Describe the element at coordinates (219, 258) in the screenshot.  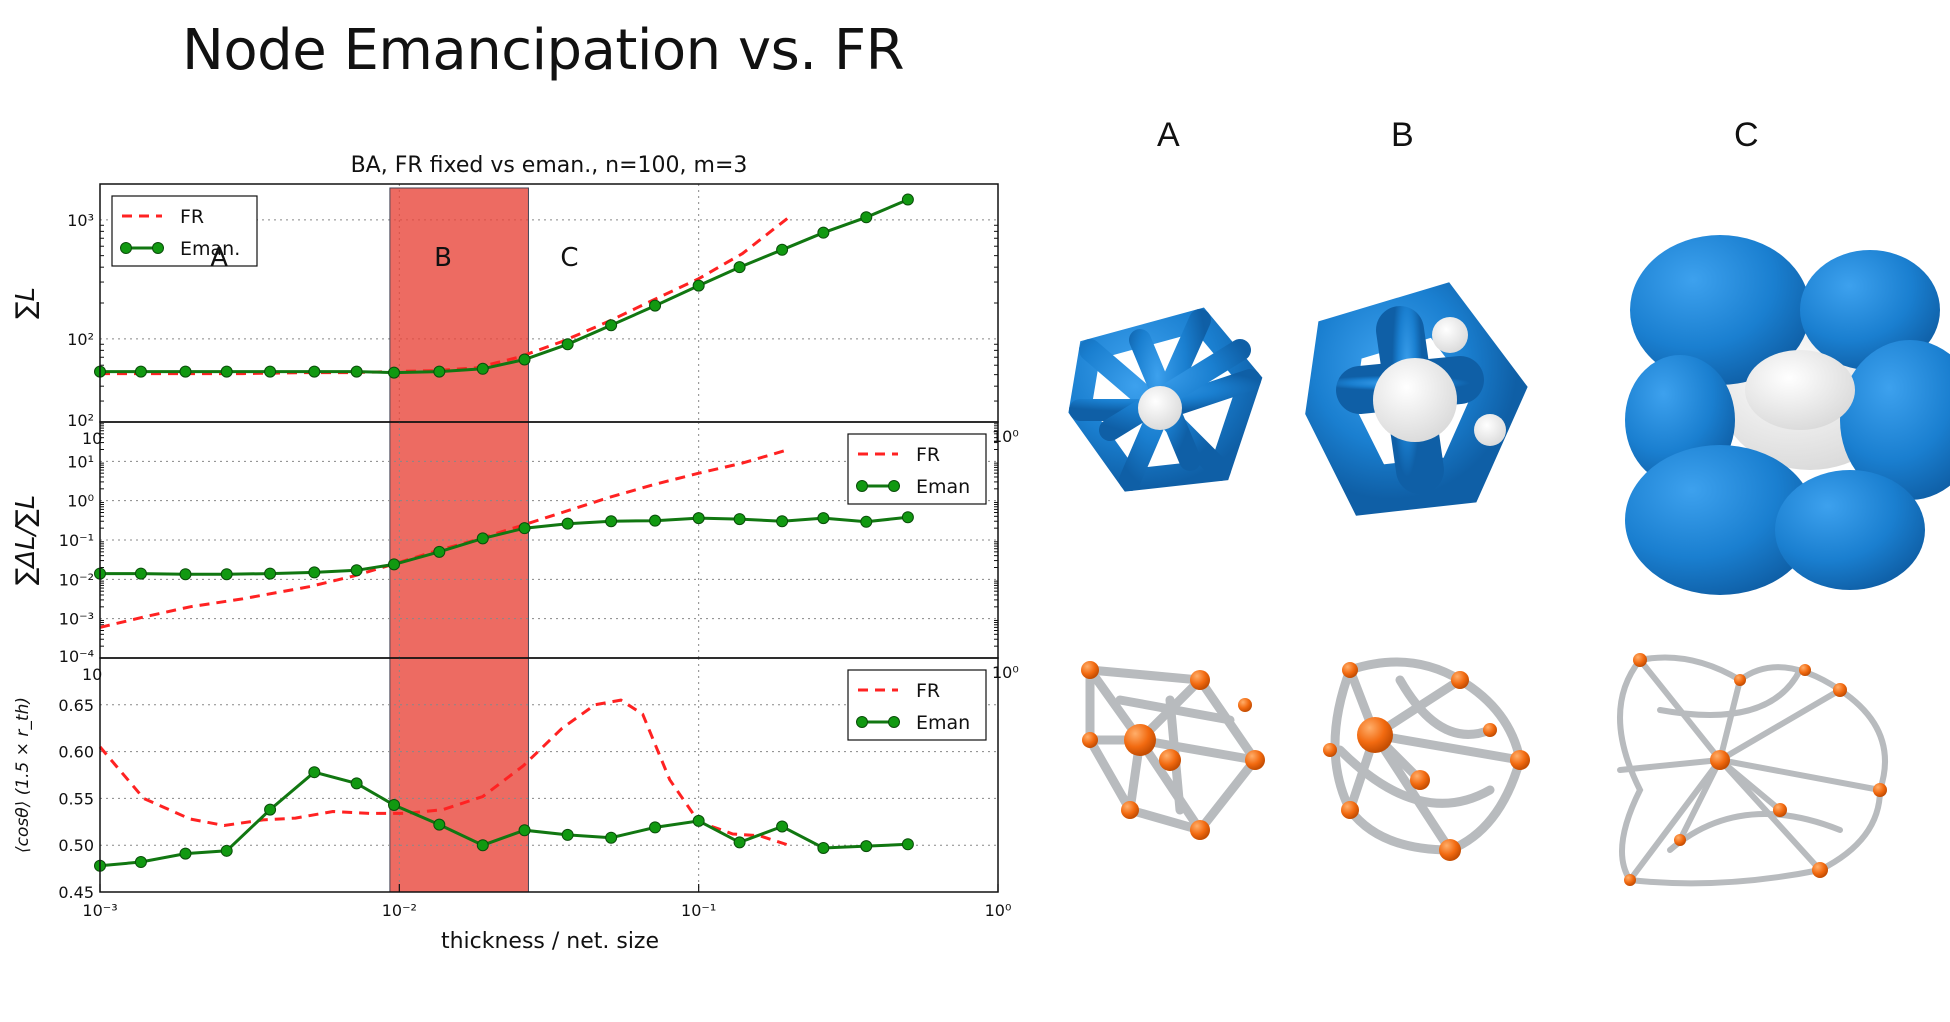
I see `region-label: A` at that location.